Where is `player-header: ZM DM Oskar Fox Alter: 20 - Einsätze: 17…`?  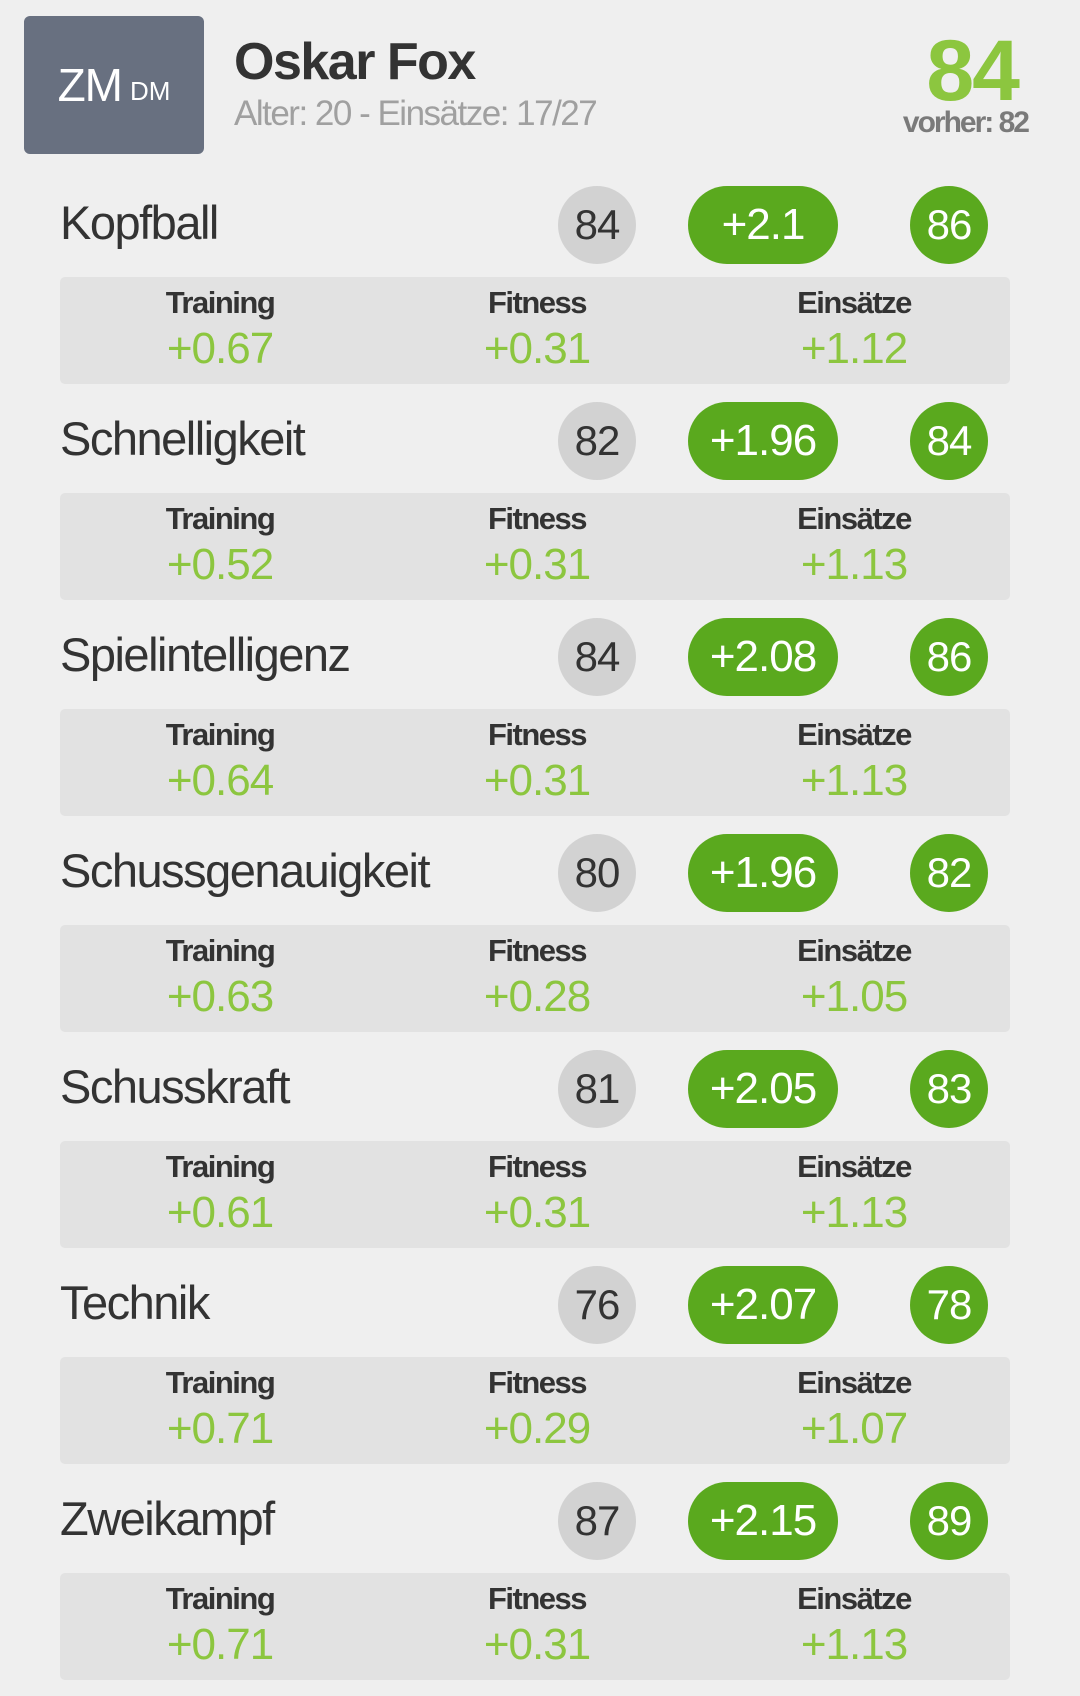 player-header: ZM DM Oskar Fox Alter: 20 - Einsätze: 17… is located at coordinates (540, 85).